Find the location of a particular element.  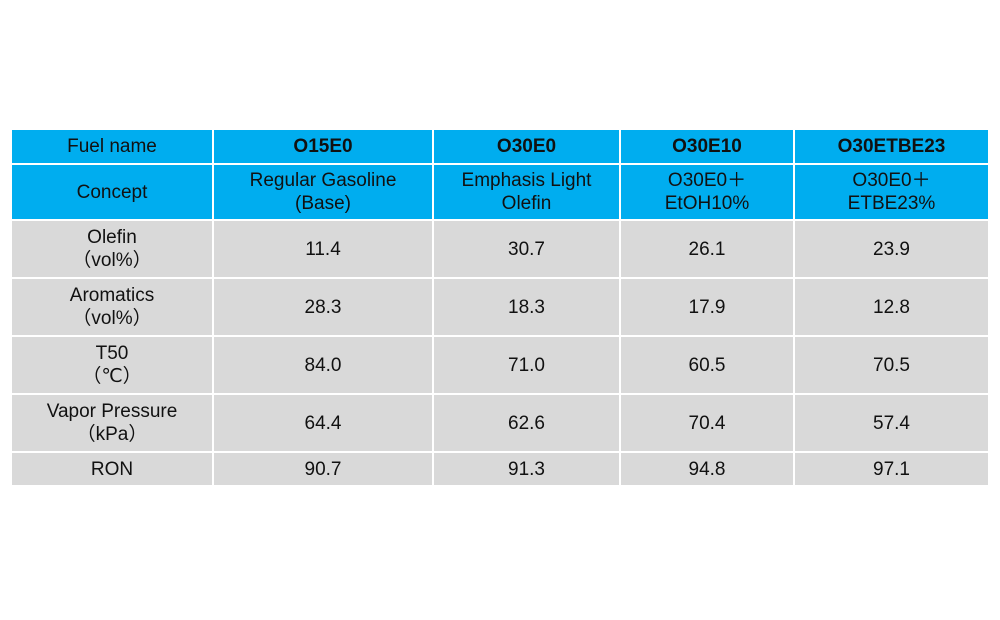

value-cell: 97.1 is located at coordinates (891, 469).